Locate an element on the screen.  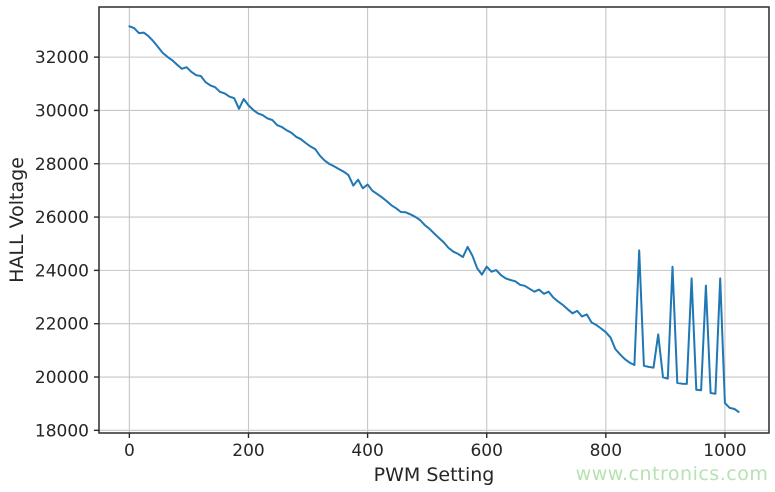
x-tick-label: 800 is located at coordinates (606, 451).